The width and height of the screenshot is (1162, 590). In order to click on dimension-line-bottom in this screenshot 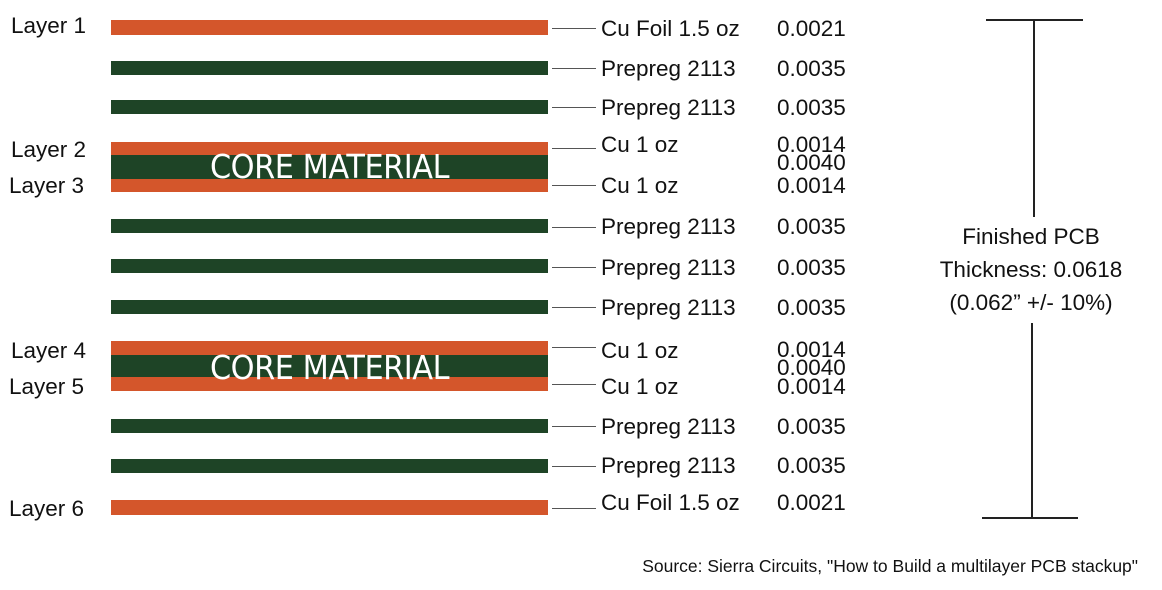, I will do `click(1032, 420)`.